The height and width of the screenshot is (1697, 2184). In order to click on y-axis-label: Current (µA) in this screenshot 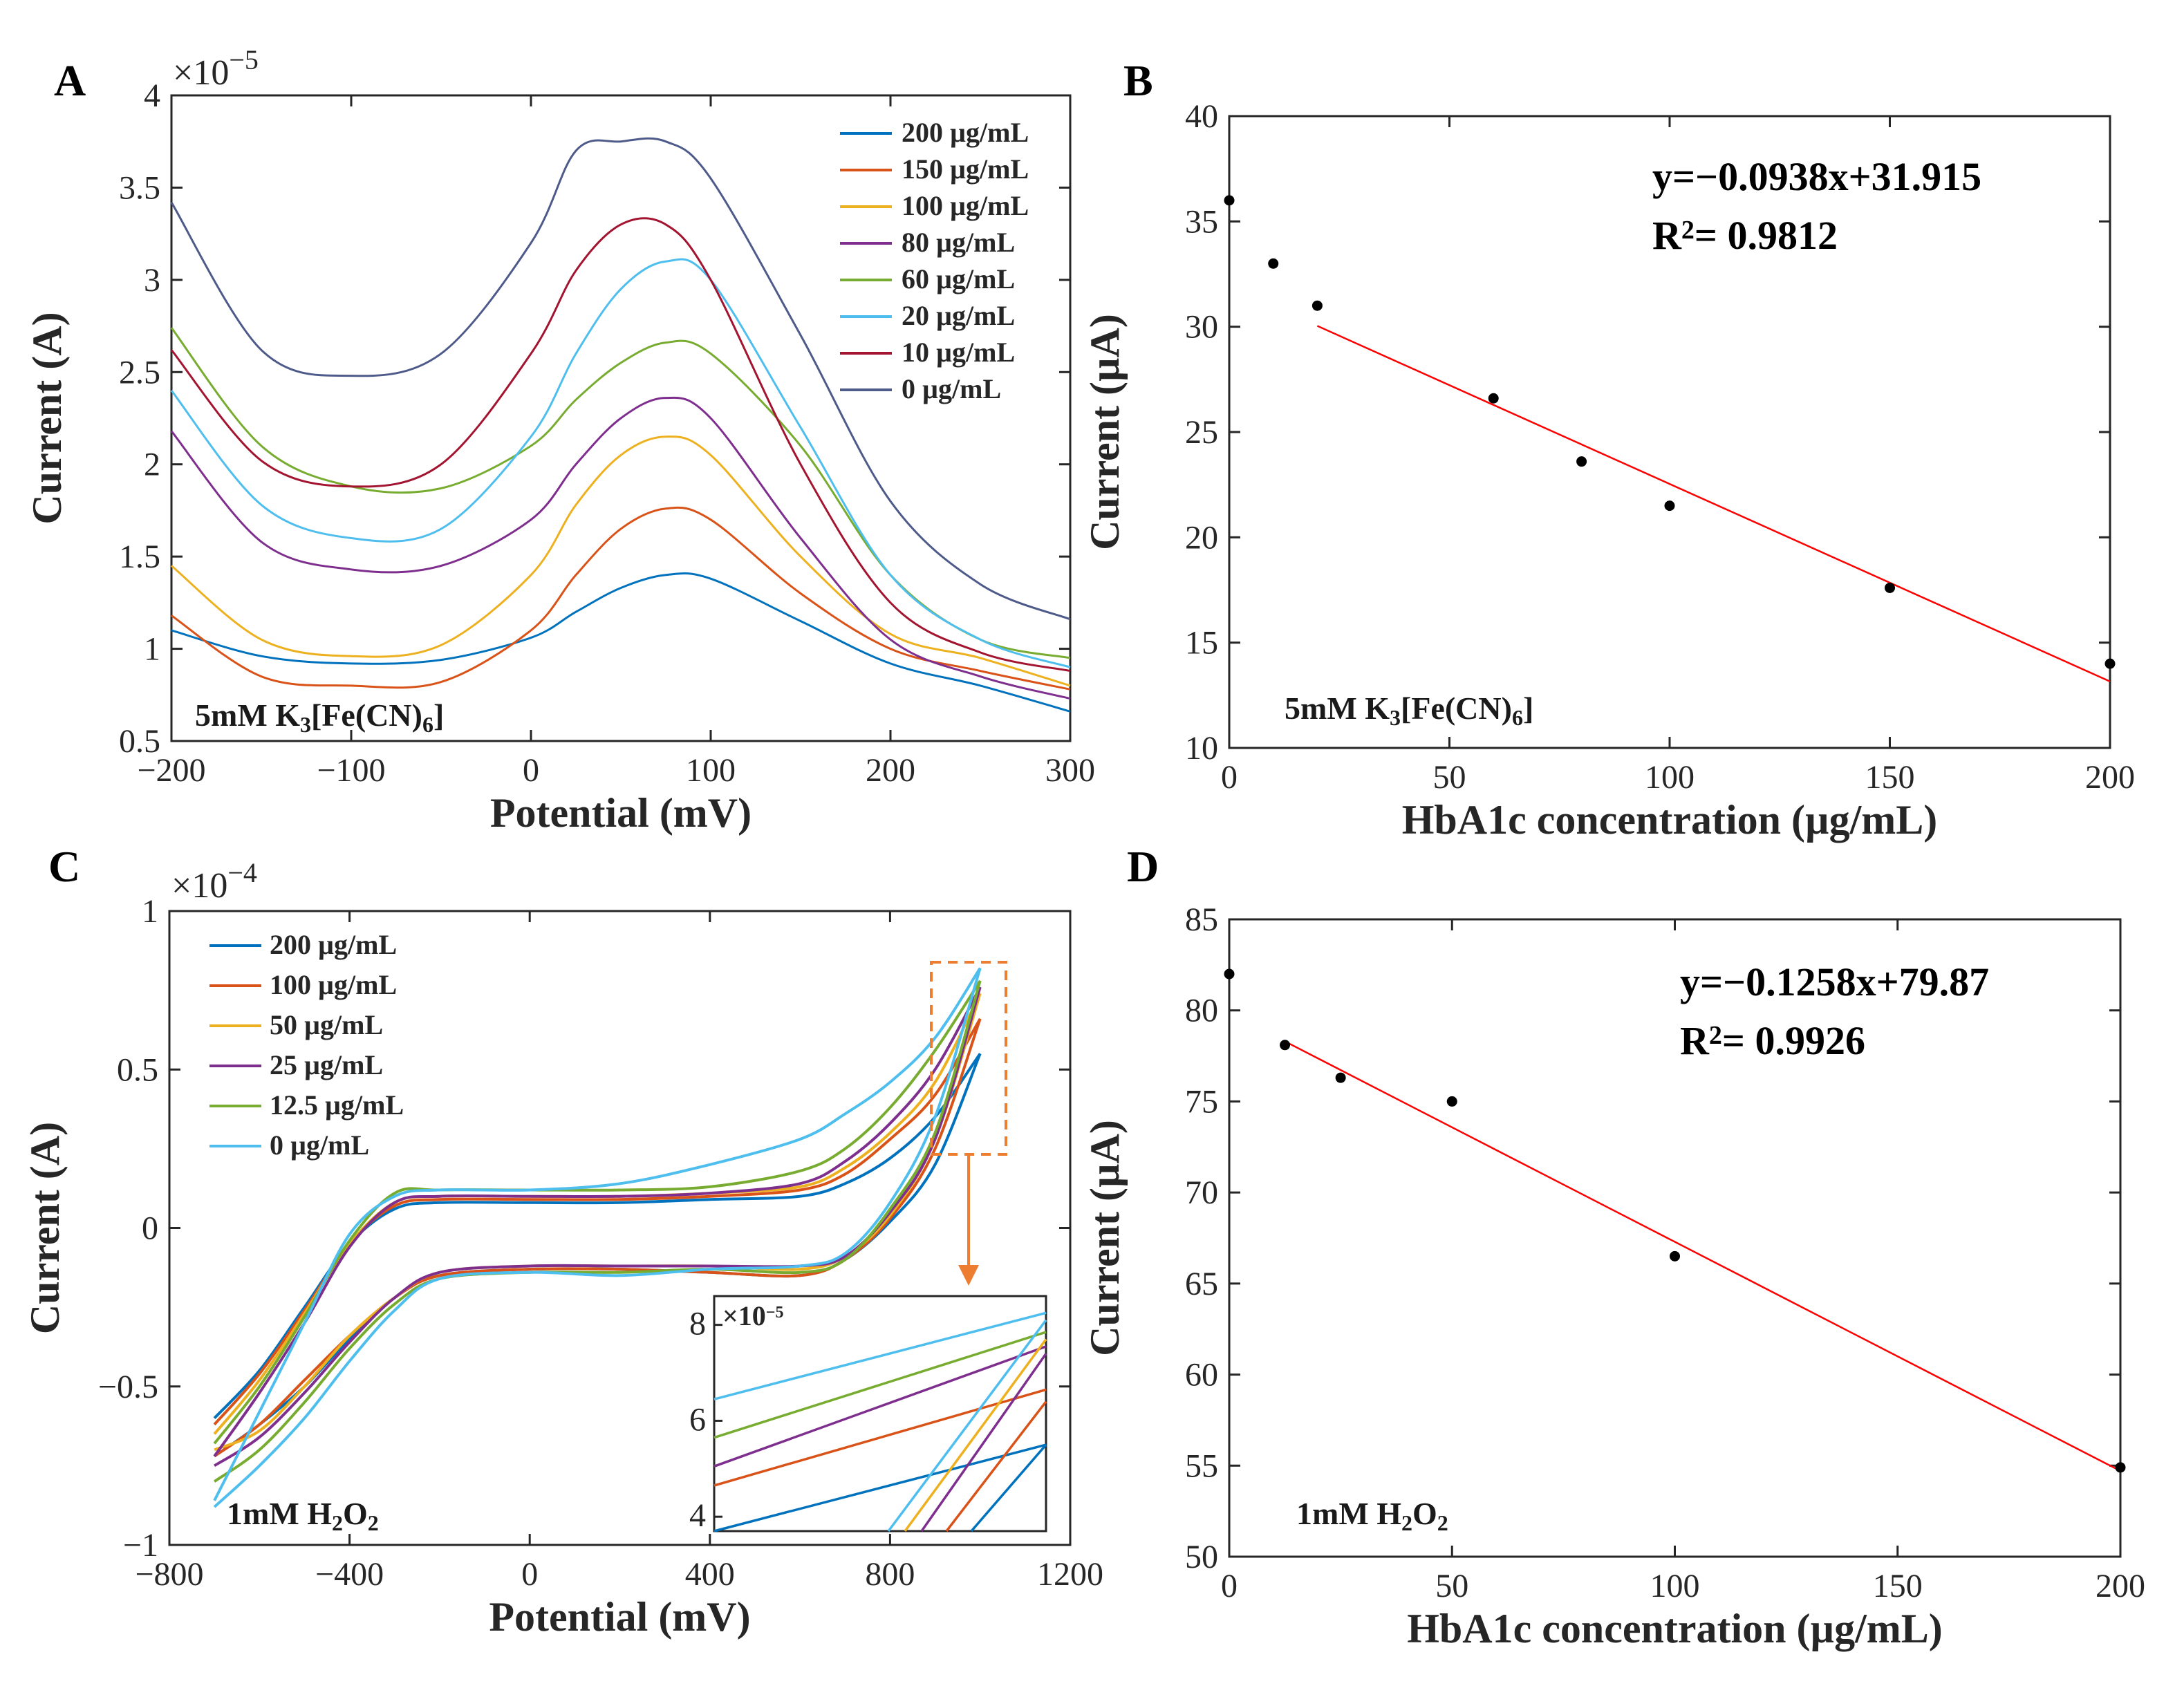, I will do `click(1105, 1238)`.